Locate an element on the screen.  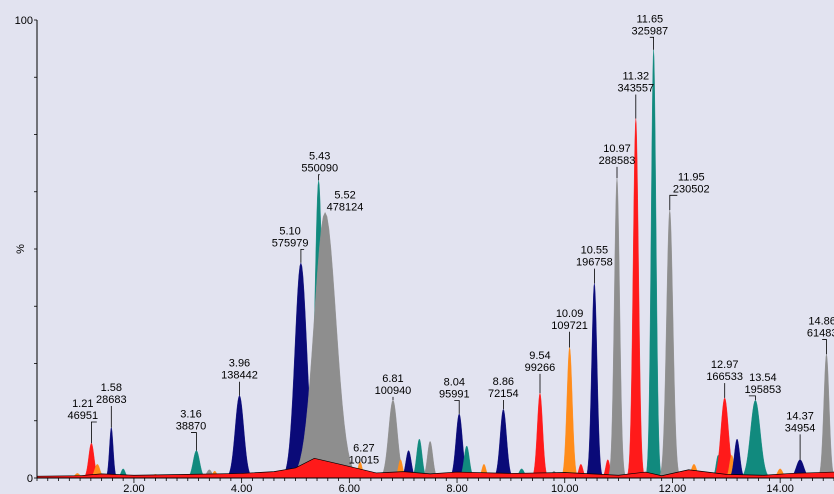
peak-label-time: 10.97 is located at coordinates (617, 149).